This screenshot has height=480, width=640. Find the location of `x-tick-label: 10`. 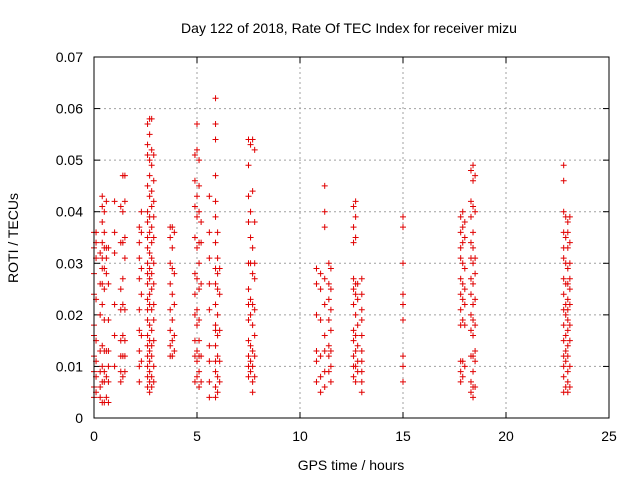

x-tick-label: 10 is located at coordinates (300, 436).